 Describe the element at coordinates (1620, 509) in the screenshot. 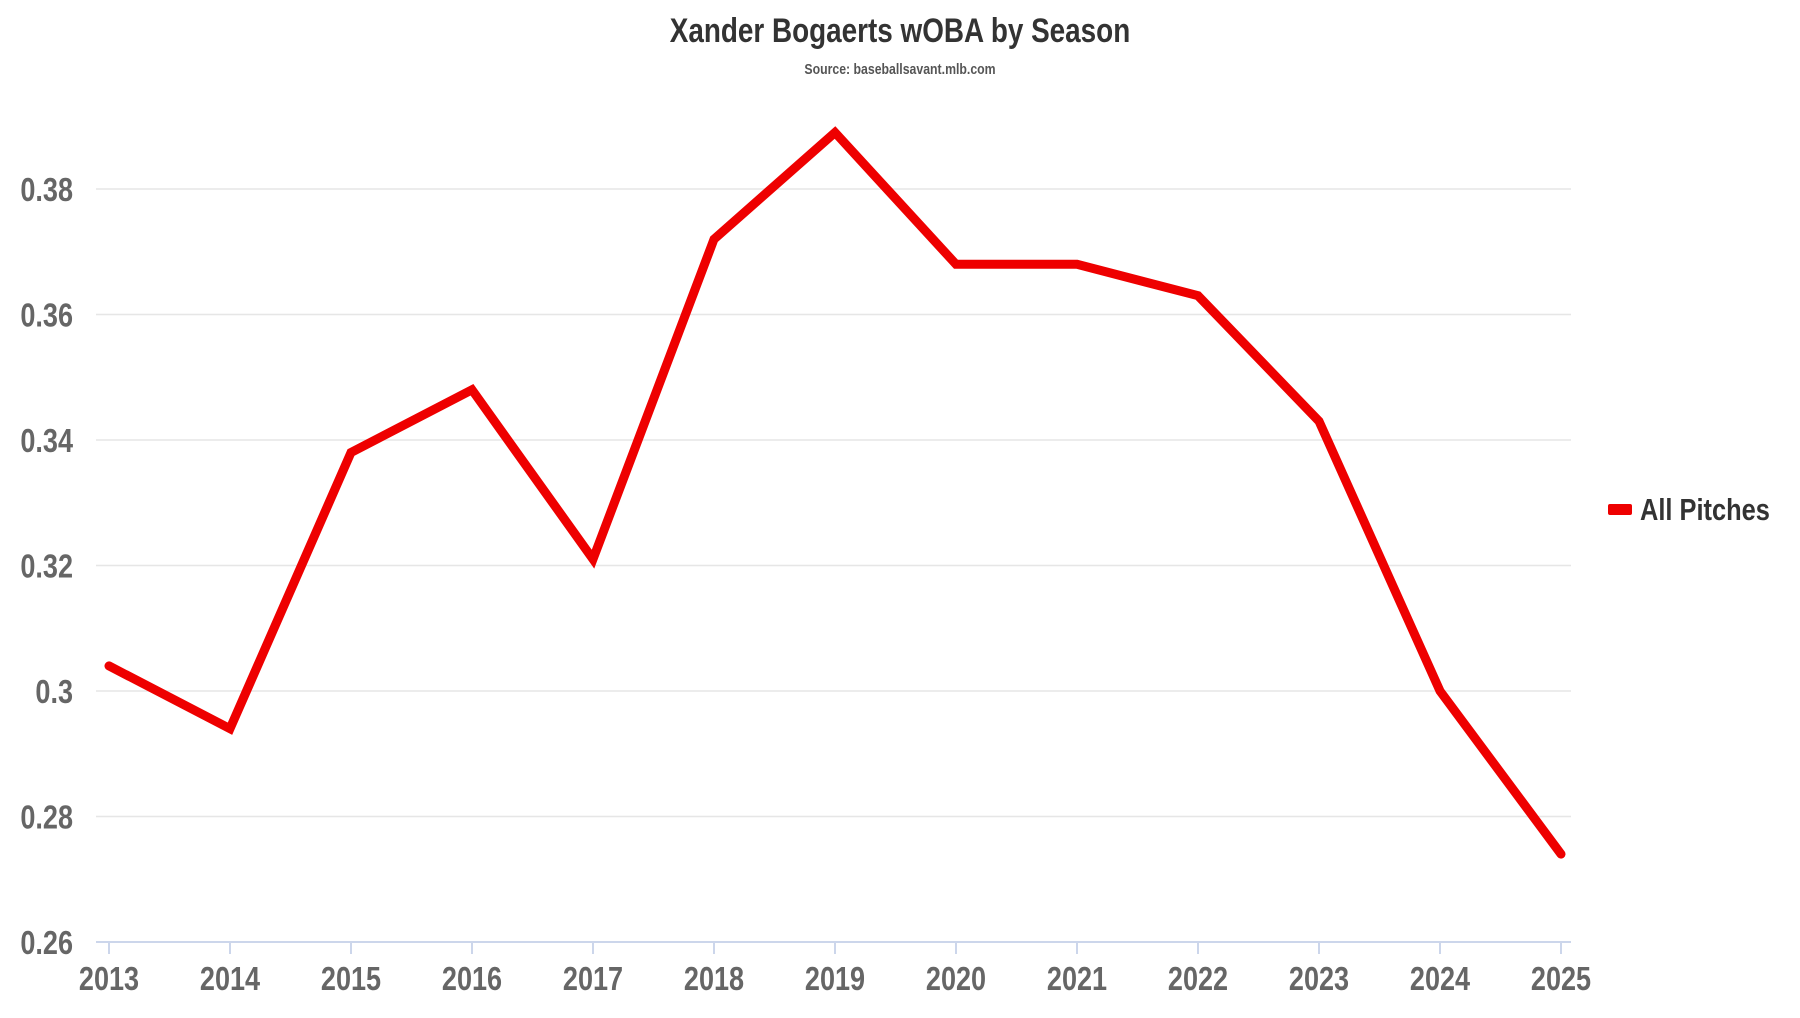

I see `legend-swatch-icon` at that location.